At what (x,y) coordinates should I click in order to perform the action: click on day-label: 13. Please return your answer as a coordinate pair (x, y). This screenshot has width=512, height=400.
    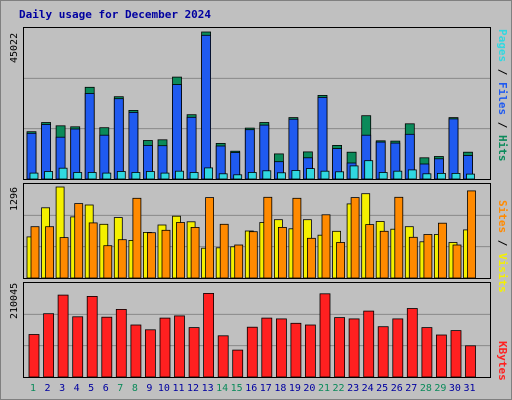
    Looking at the image, I should click on (207, 388).